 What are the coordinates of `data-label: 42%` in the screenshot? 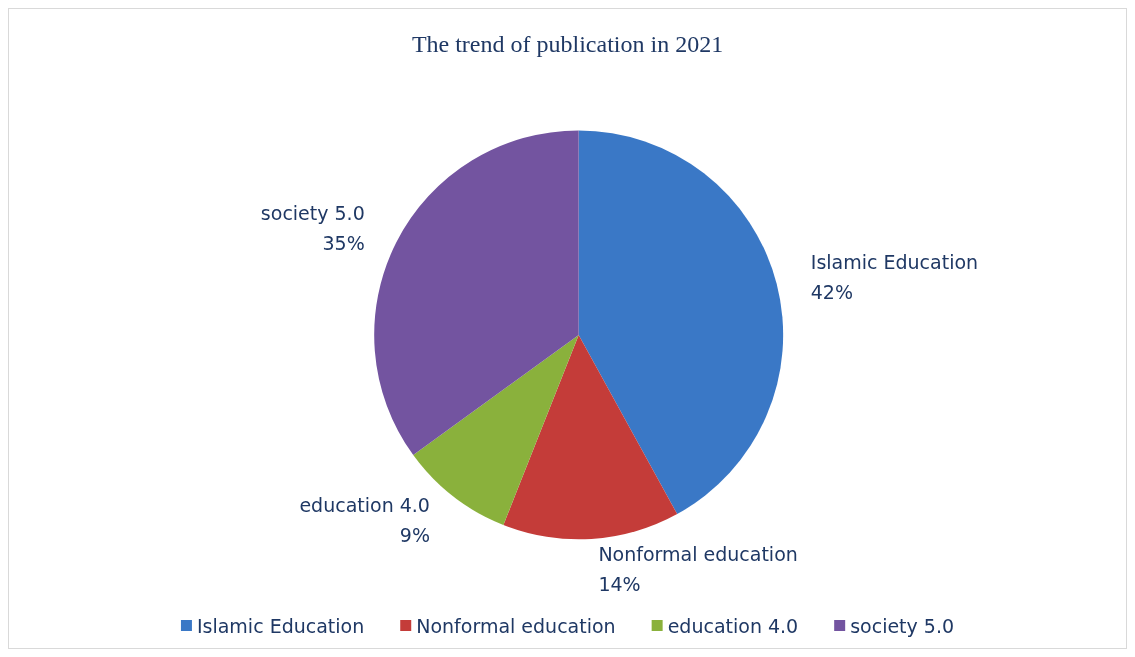 It's located at (832, 291).